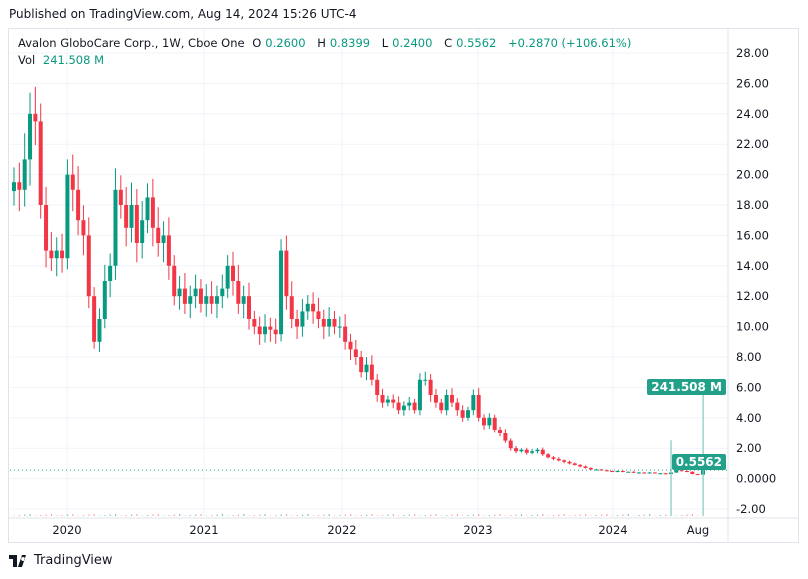  What do you see at coordinates (61, 560) in the screenshot?
I see `tradingview-logo: TradingView` at bounding box center [61, 560].